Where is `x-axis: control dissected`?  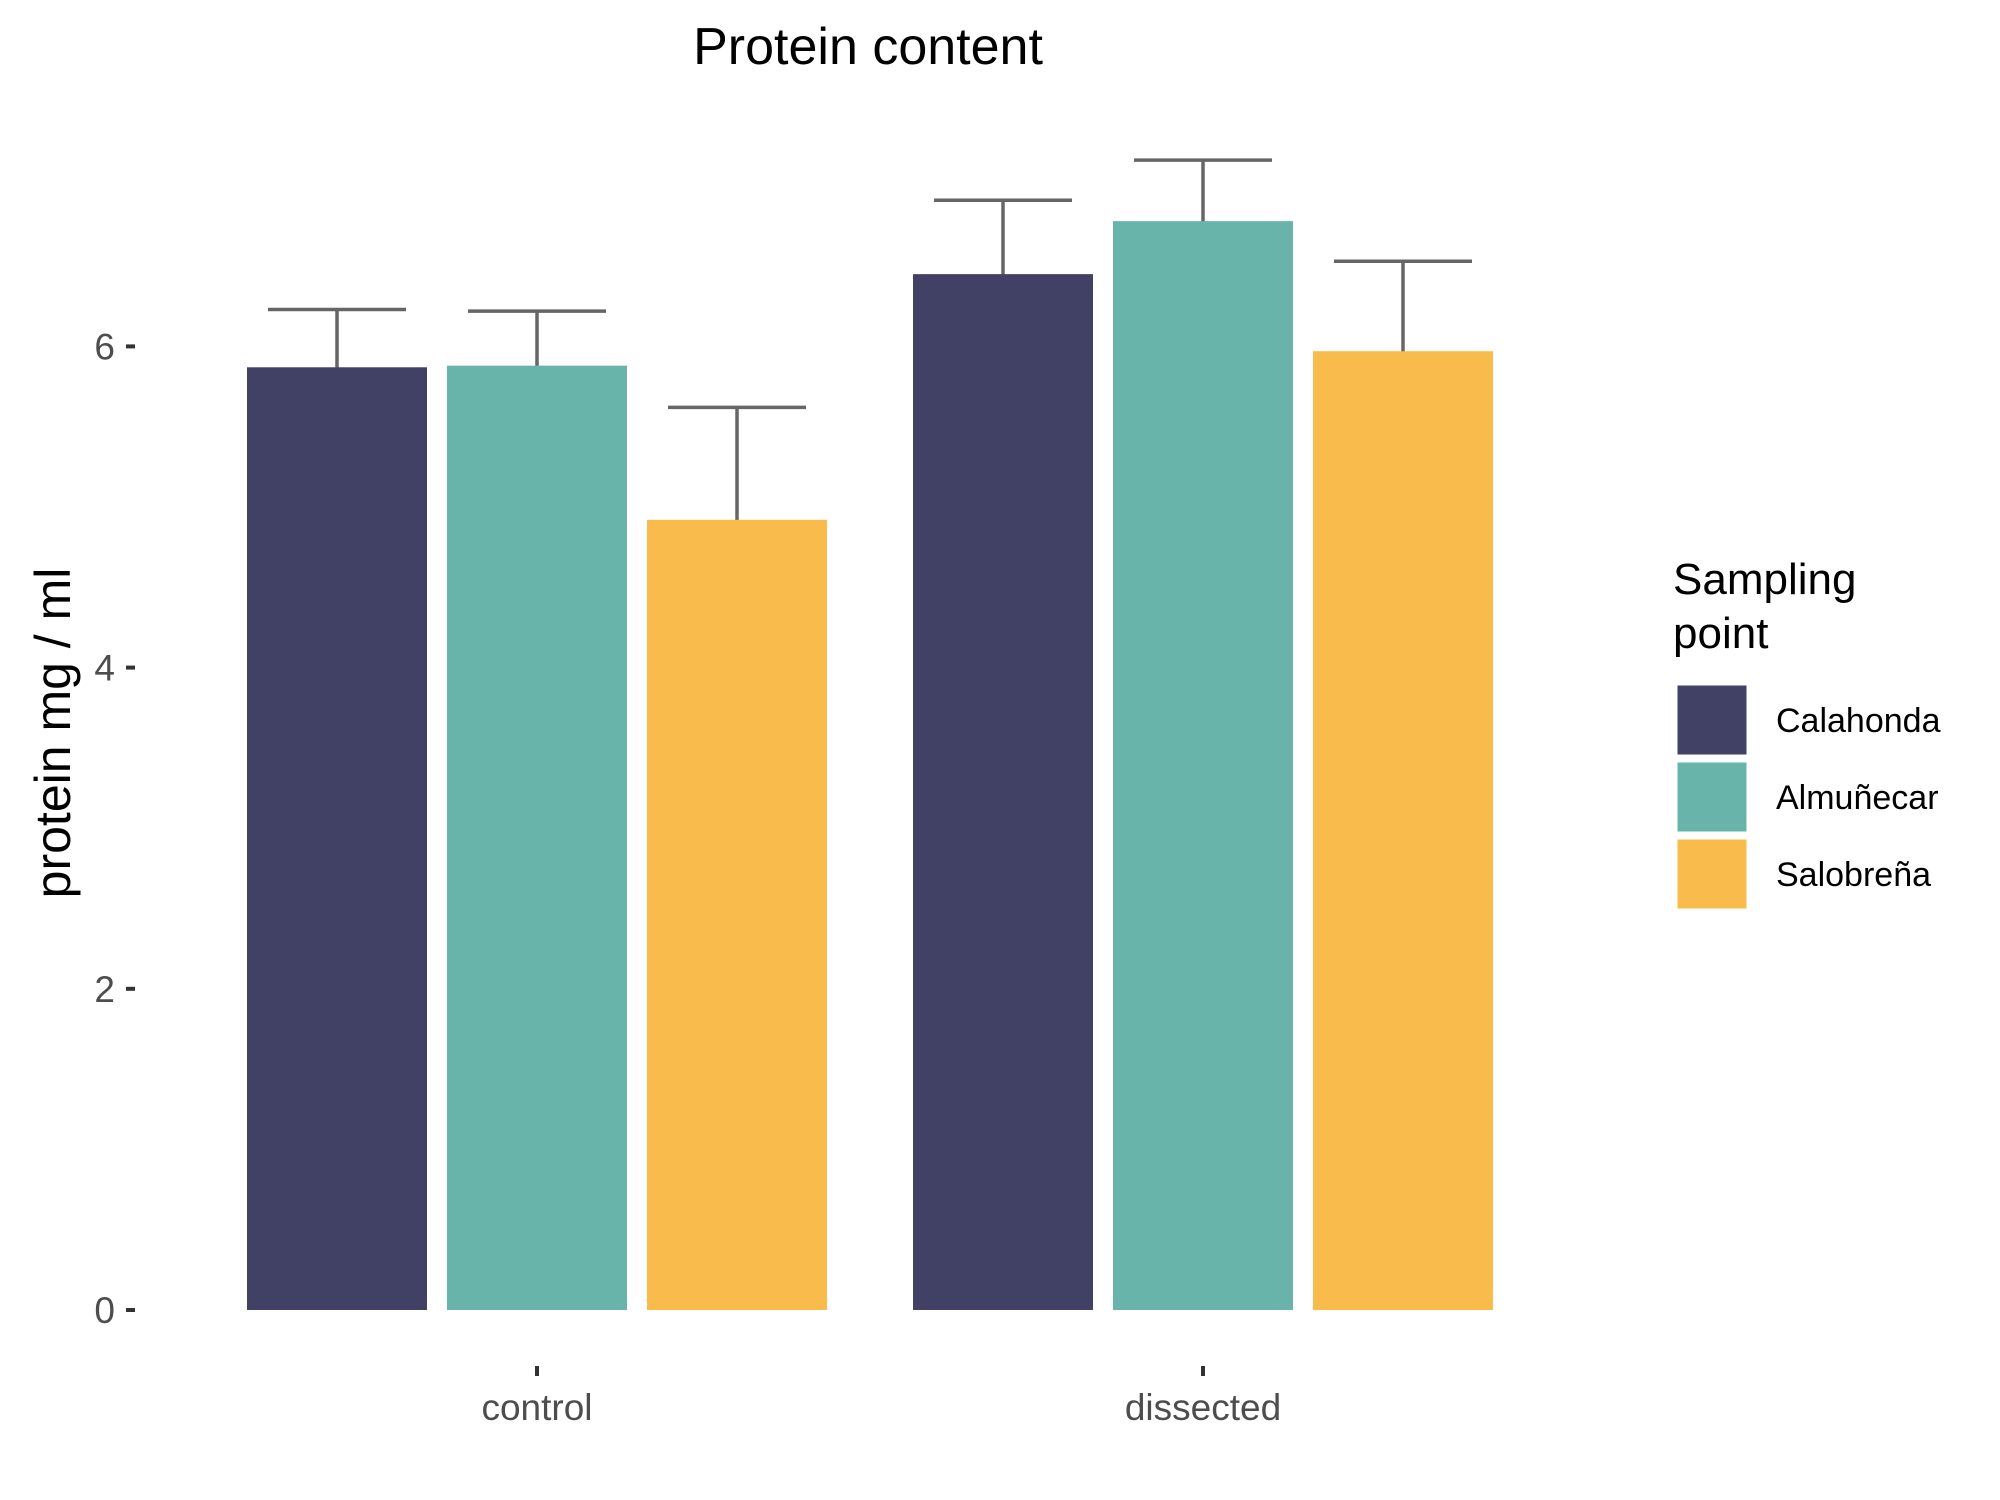 x-axis: control dissected is located at coordinates (881, 1397).